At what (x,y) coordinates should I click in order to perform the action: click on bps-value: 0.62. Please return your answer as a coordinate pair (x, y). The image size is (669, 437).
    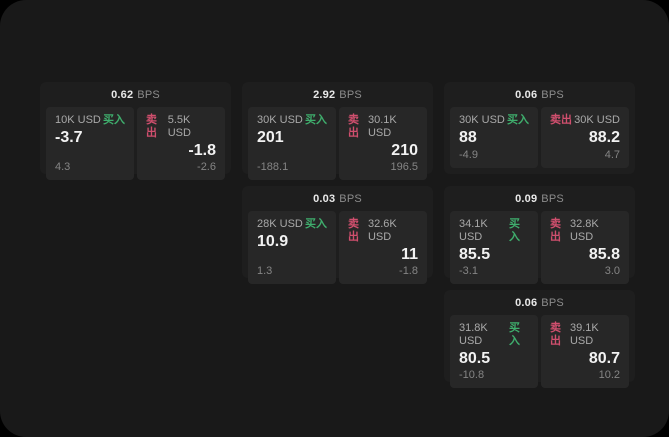
    Looking at the image, I should click on (122, 95).